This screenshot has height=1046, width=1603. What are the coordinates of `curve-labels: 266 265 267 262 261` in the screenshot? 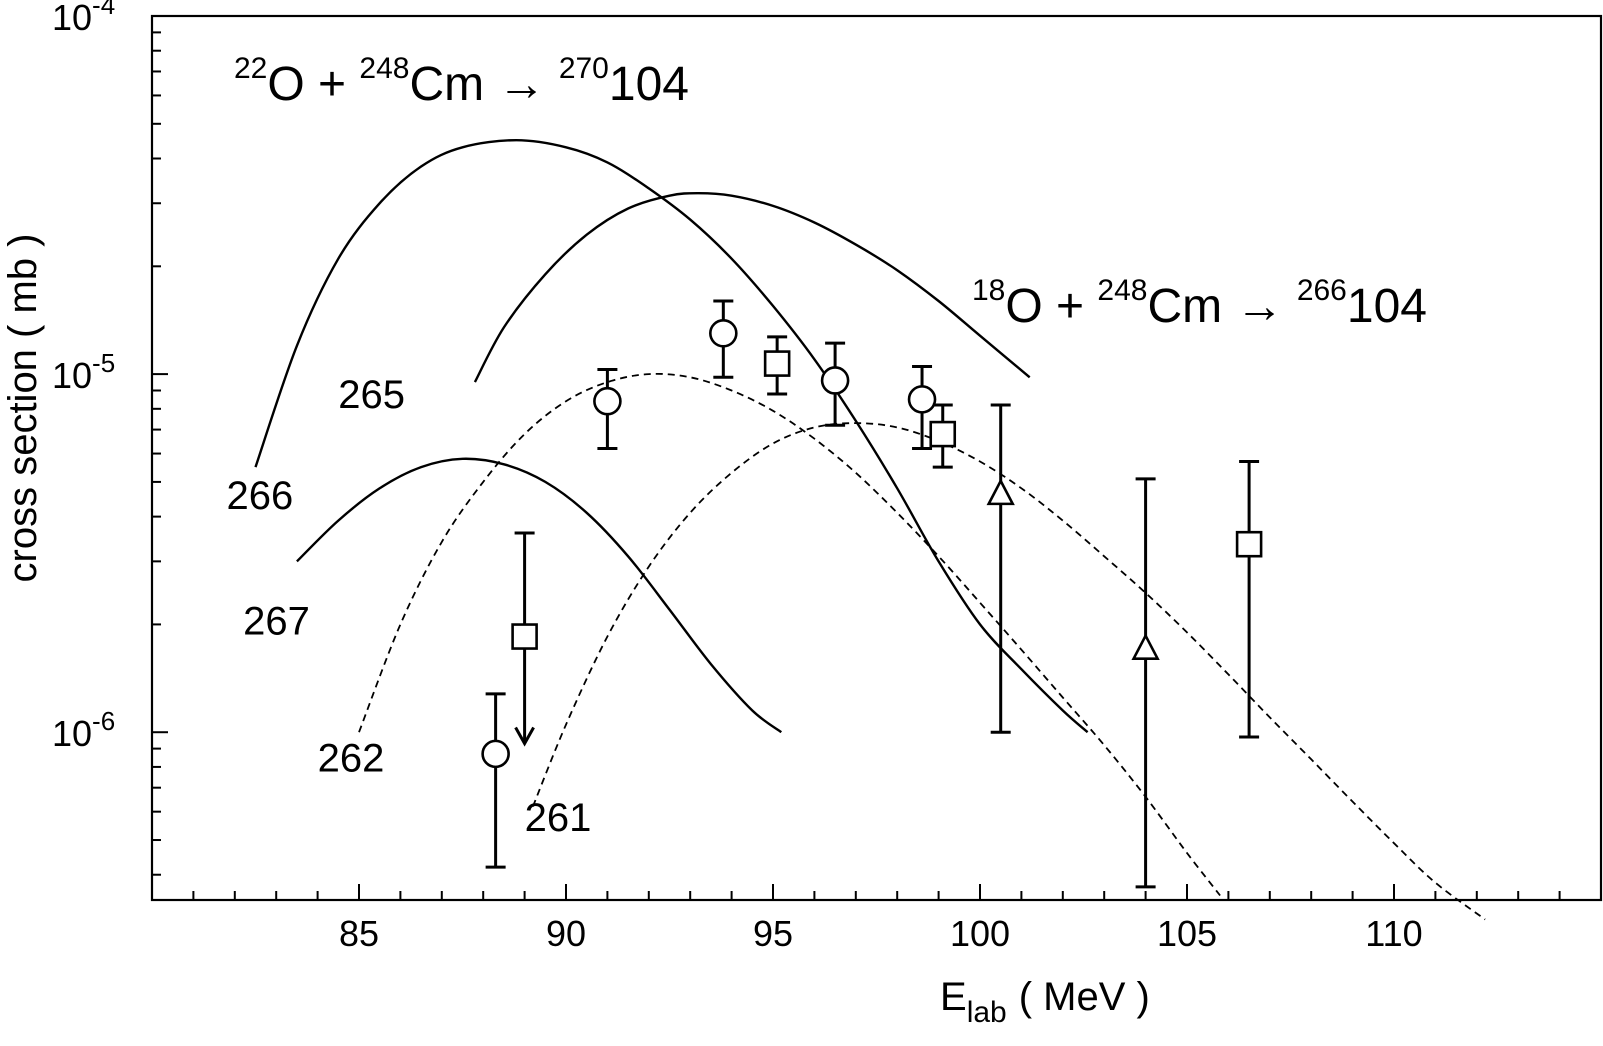 It's located at (409, 606).